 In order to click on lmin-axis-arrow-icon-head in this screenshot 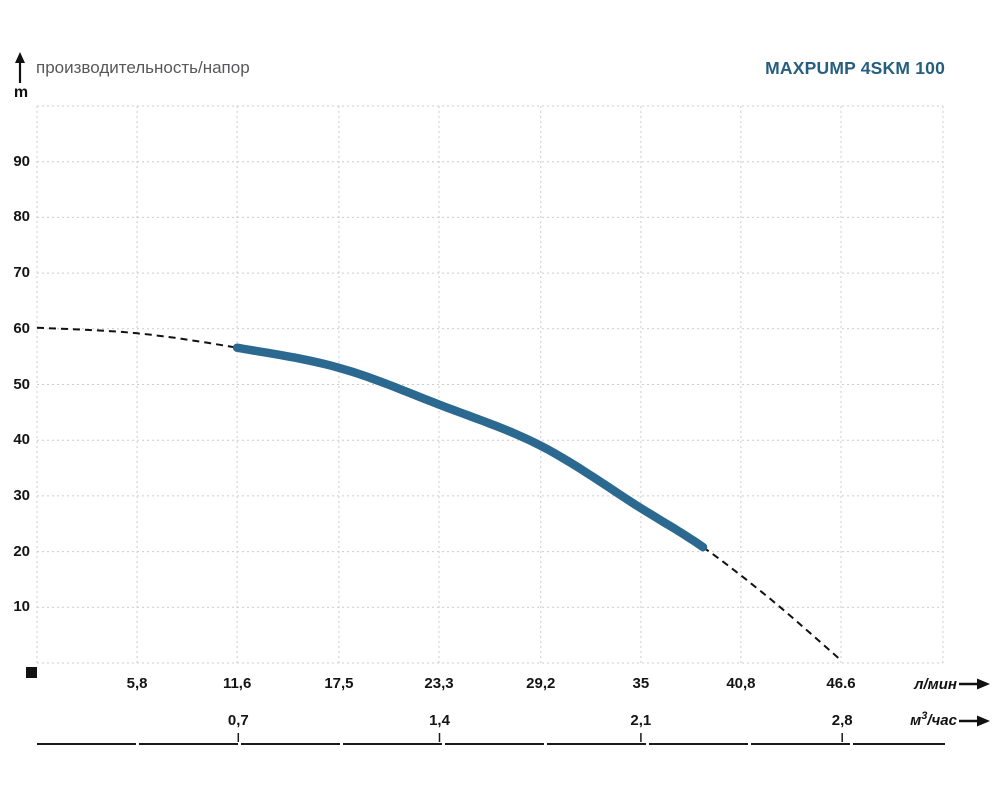, I will do `click(983, 684)`.